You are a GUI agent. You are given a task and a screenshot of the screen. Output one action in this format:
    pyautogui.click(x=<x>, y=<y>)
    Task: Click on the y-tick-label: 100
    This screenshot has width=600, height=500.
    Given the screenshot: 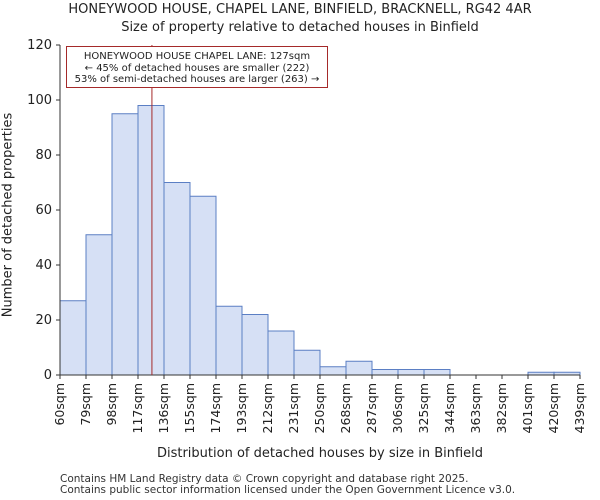 What is the action you would take?
    pyautogui.click(x=39, y=100)
    